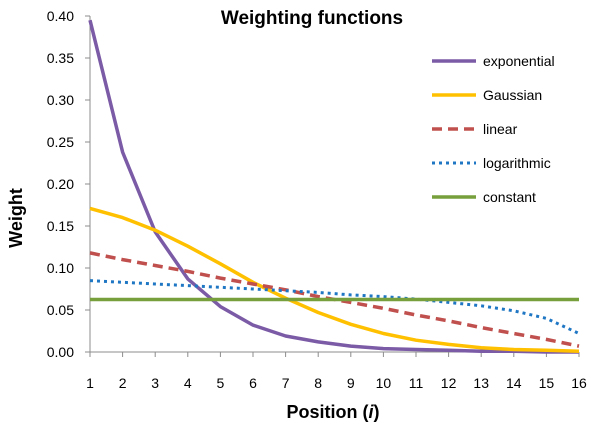  What do you see at coordinates (519, 61) in the screenshot?
I see `legend-label-exponential: exponential` at bounding box center [519, 61].